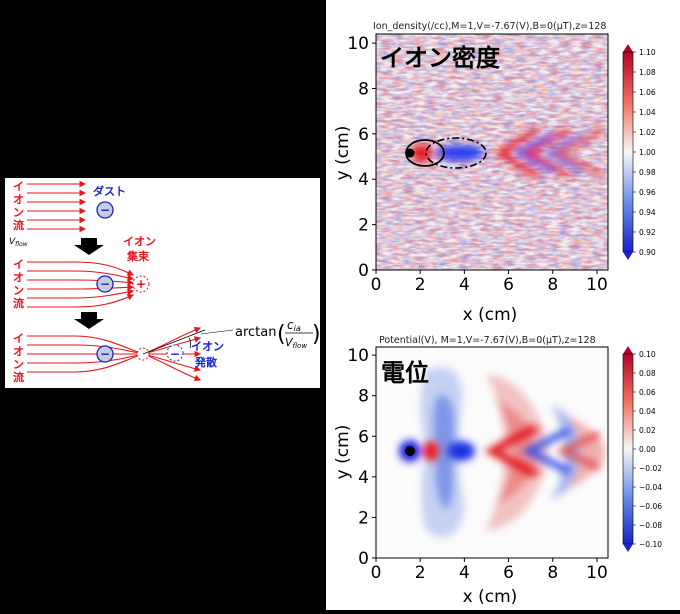  Describe the element at coordinates (650, 544) in the screenshot. I see `colorbar-tick-label: −0.10` at that location.